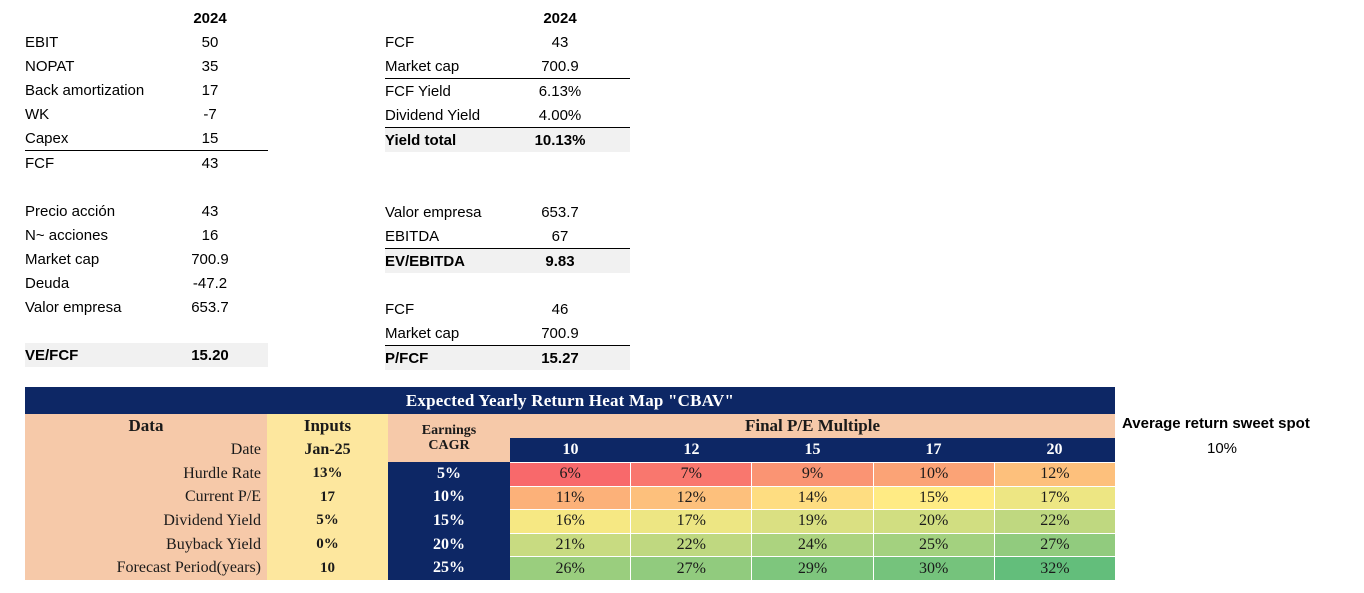  Describe the element at coordinates (934, 544) in the screenshot. I see `heat-cell: 25%` at that location.